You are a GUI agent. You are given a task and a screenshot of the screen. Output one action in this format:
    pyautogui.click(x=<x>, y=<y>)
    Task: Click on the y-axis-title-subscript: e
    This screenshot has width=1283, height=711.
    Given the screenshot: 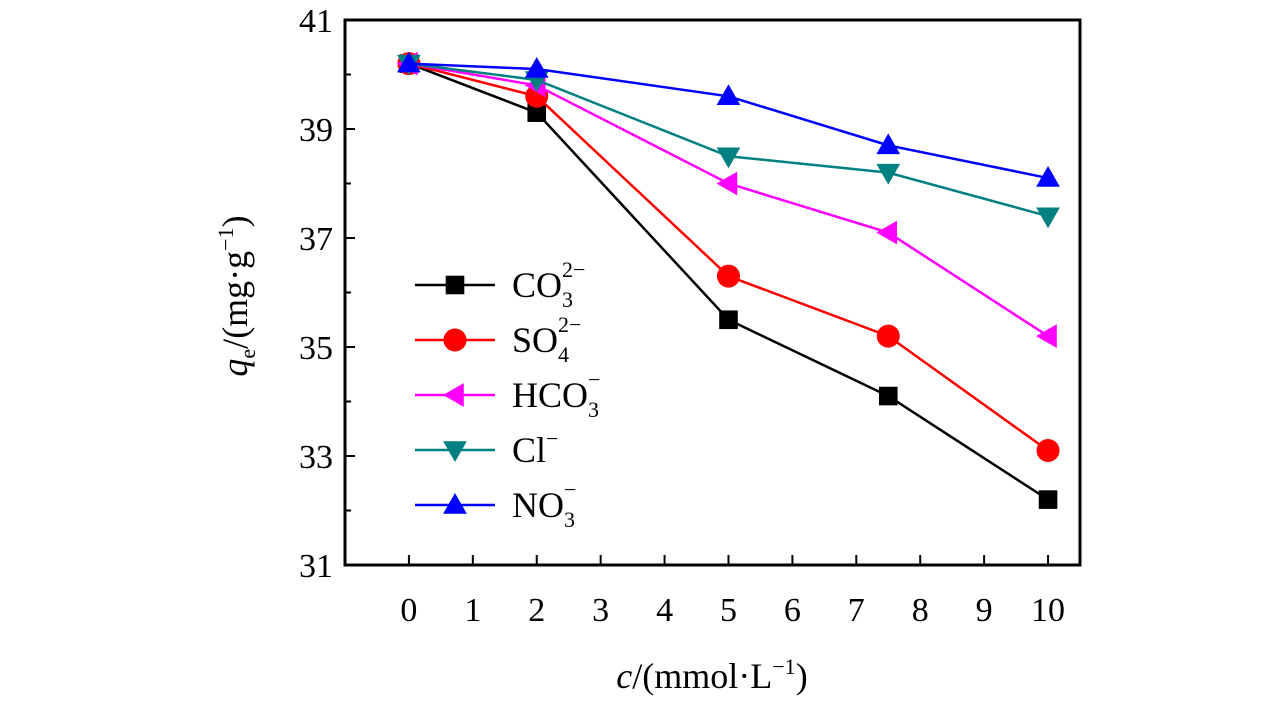 What is the action you would take?
    pyautogui.click(x=247, y=354)
    